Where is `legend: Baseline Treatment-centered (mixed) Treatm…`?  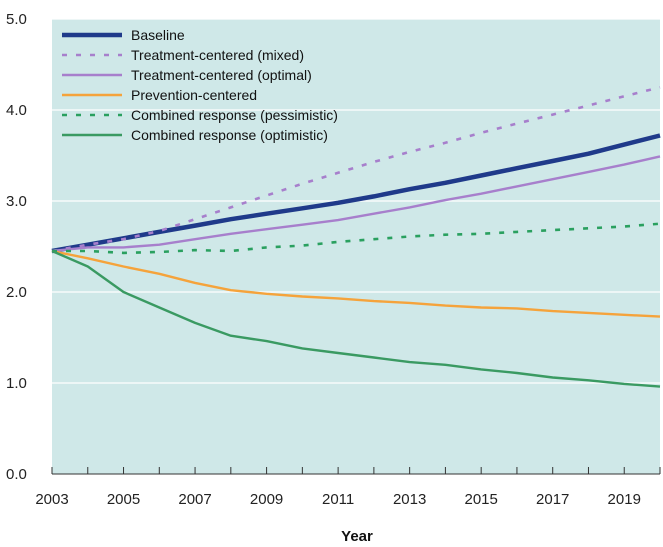 legend: Baseline Treatment-centered (mixed) Treatm… is located at coordinates (200, 85).